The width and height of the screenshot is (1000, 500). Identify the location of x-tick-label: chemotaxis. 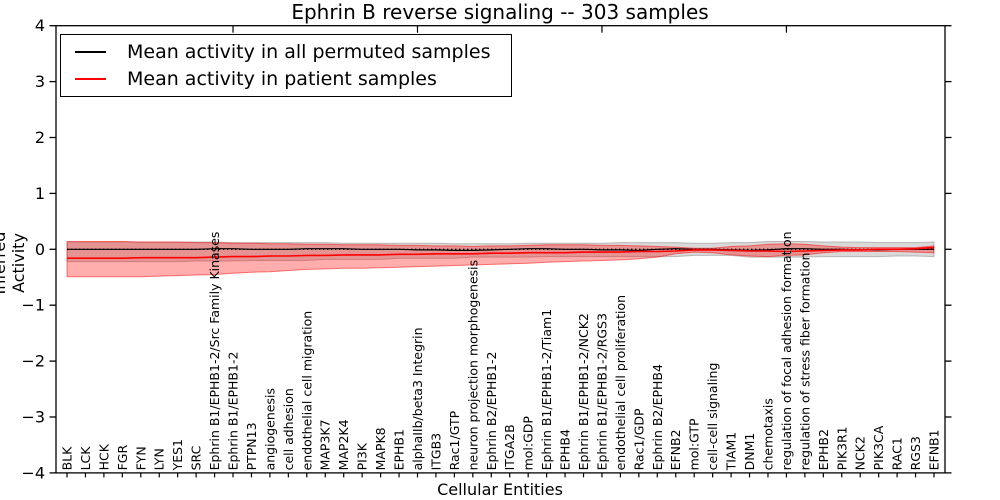
(767, 434).